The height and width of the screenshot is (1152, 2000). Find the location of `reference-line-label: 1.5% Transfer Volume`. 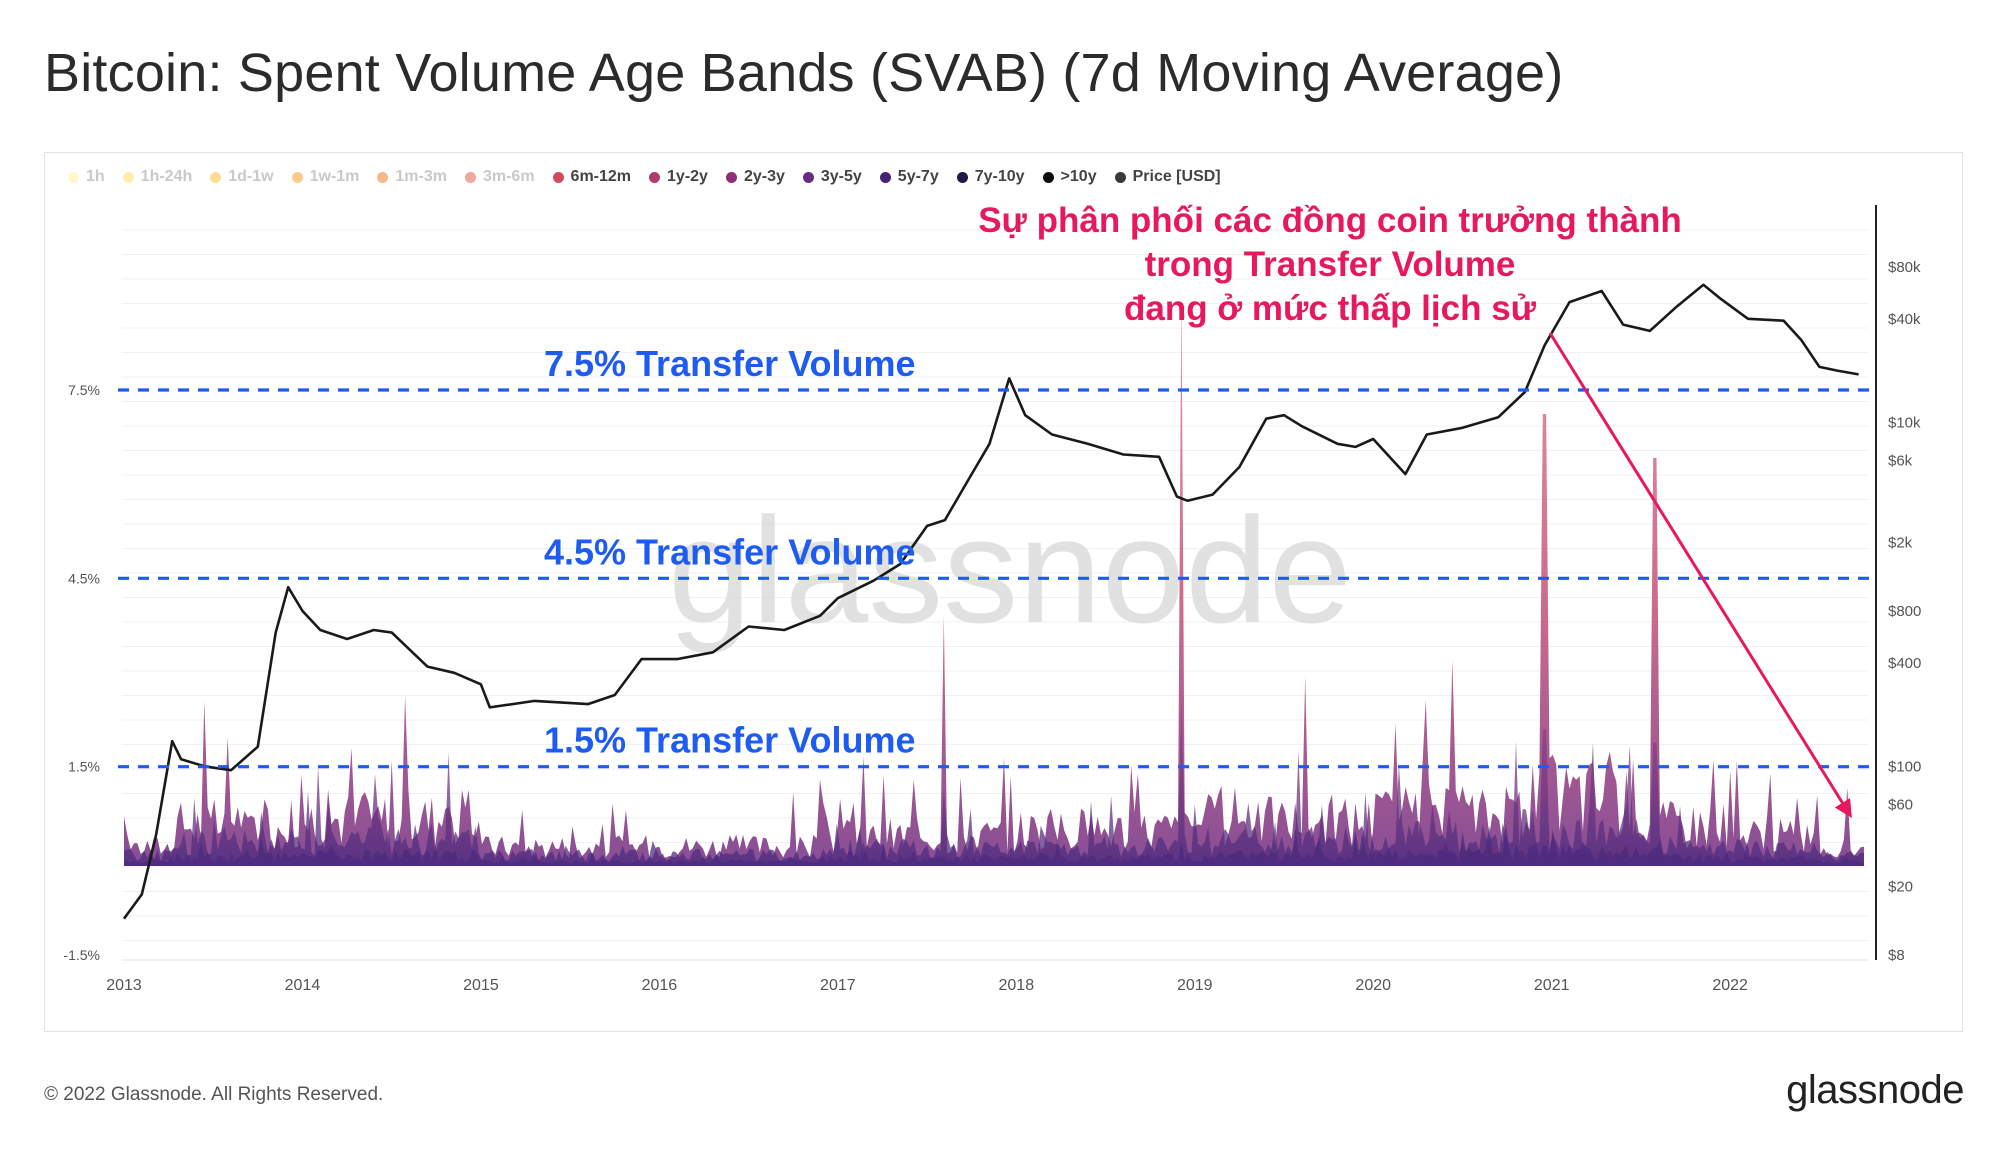

reference-line-label: 1.5% Transfer Volume is located at coordinates (729, 740).